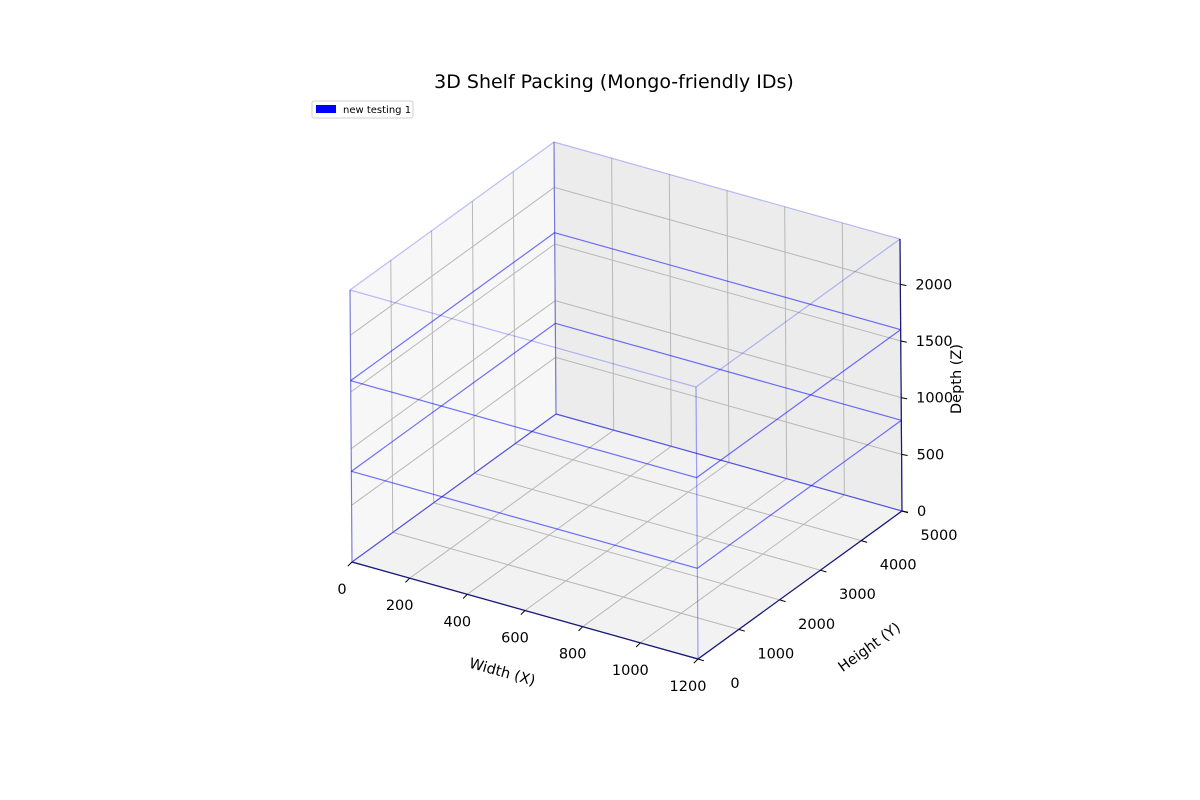 The height and width of the screenshot is (800, 1200). I want to click on z-tick-label: 1500, so click(934, 342).